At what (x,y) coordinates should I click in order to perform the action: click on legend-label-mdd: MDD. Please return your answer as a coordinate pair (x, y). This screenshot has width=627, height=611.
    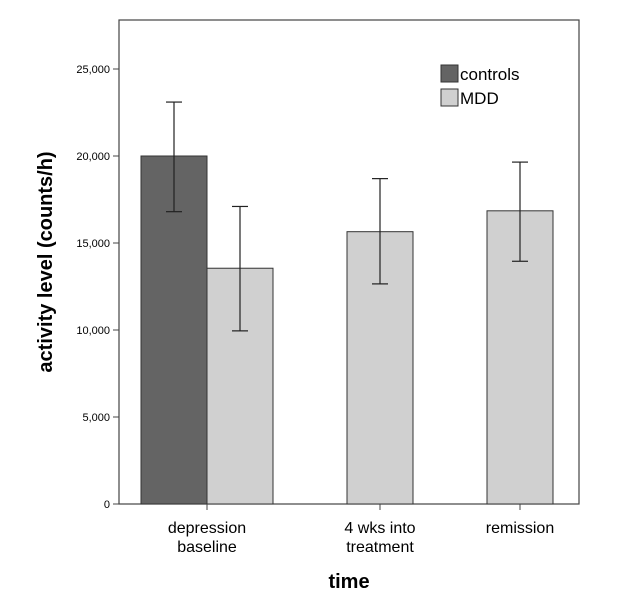
    Looking at the image, I should click on (479, 98).